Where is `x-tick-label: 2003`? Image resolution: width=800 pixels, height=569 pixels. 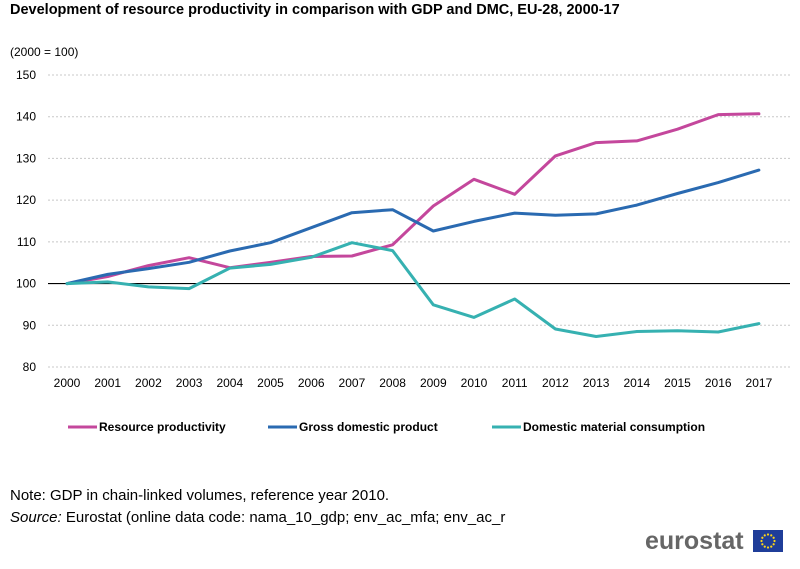
x-tick-label: 2003 is located at coordinates (189, 383).